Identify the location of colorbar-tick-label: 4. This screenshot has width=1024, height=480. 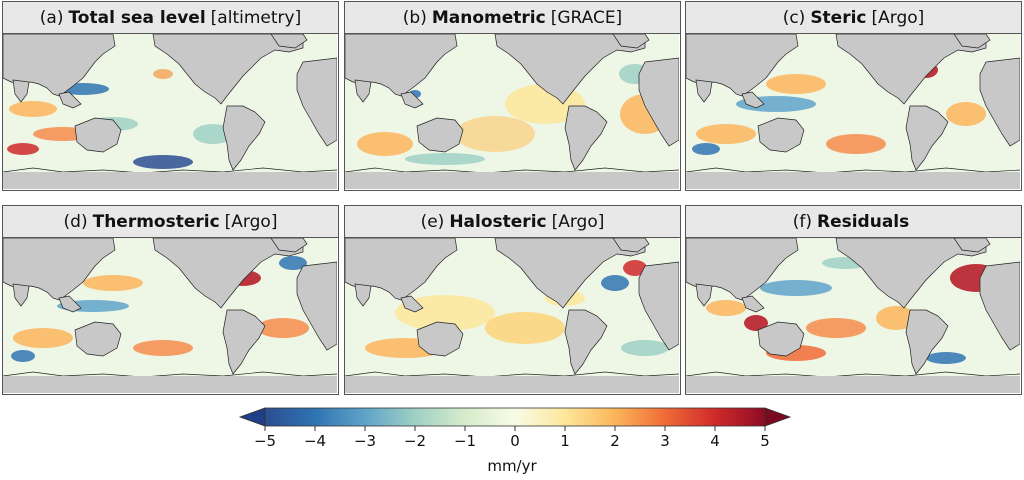
(715, 441).